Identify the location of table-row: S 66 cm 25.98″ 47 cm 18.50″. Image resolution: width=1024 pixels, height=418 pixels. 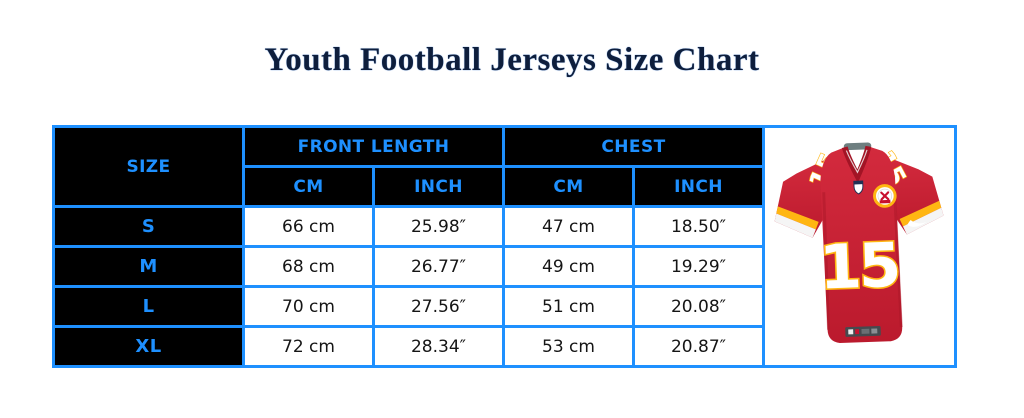
(504, 226).